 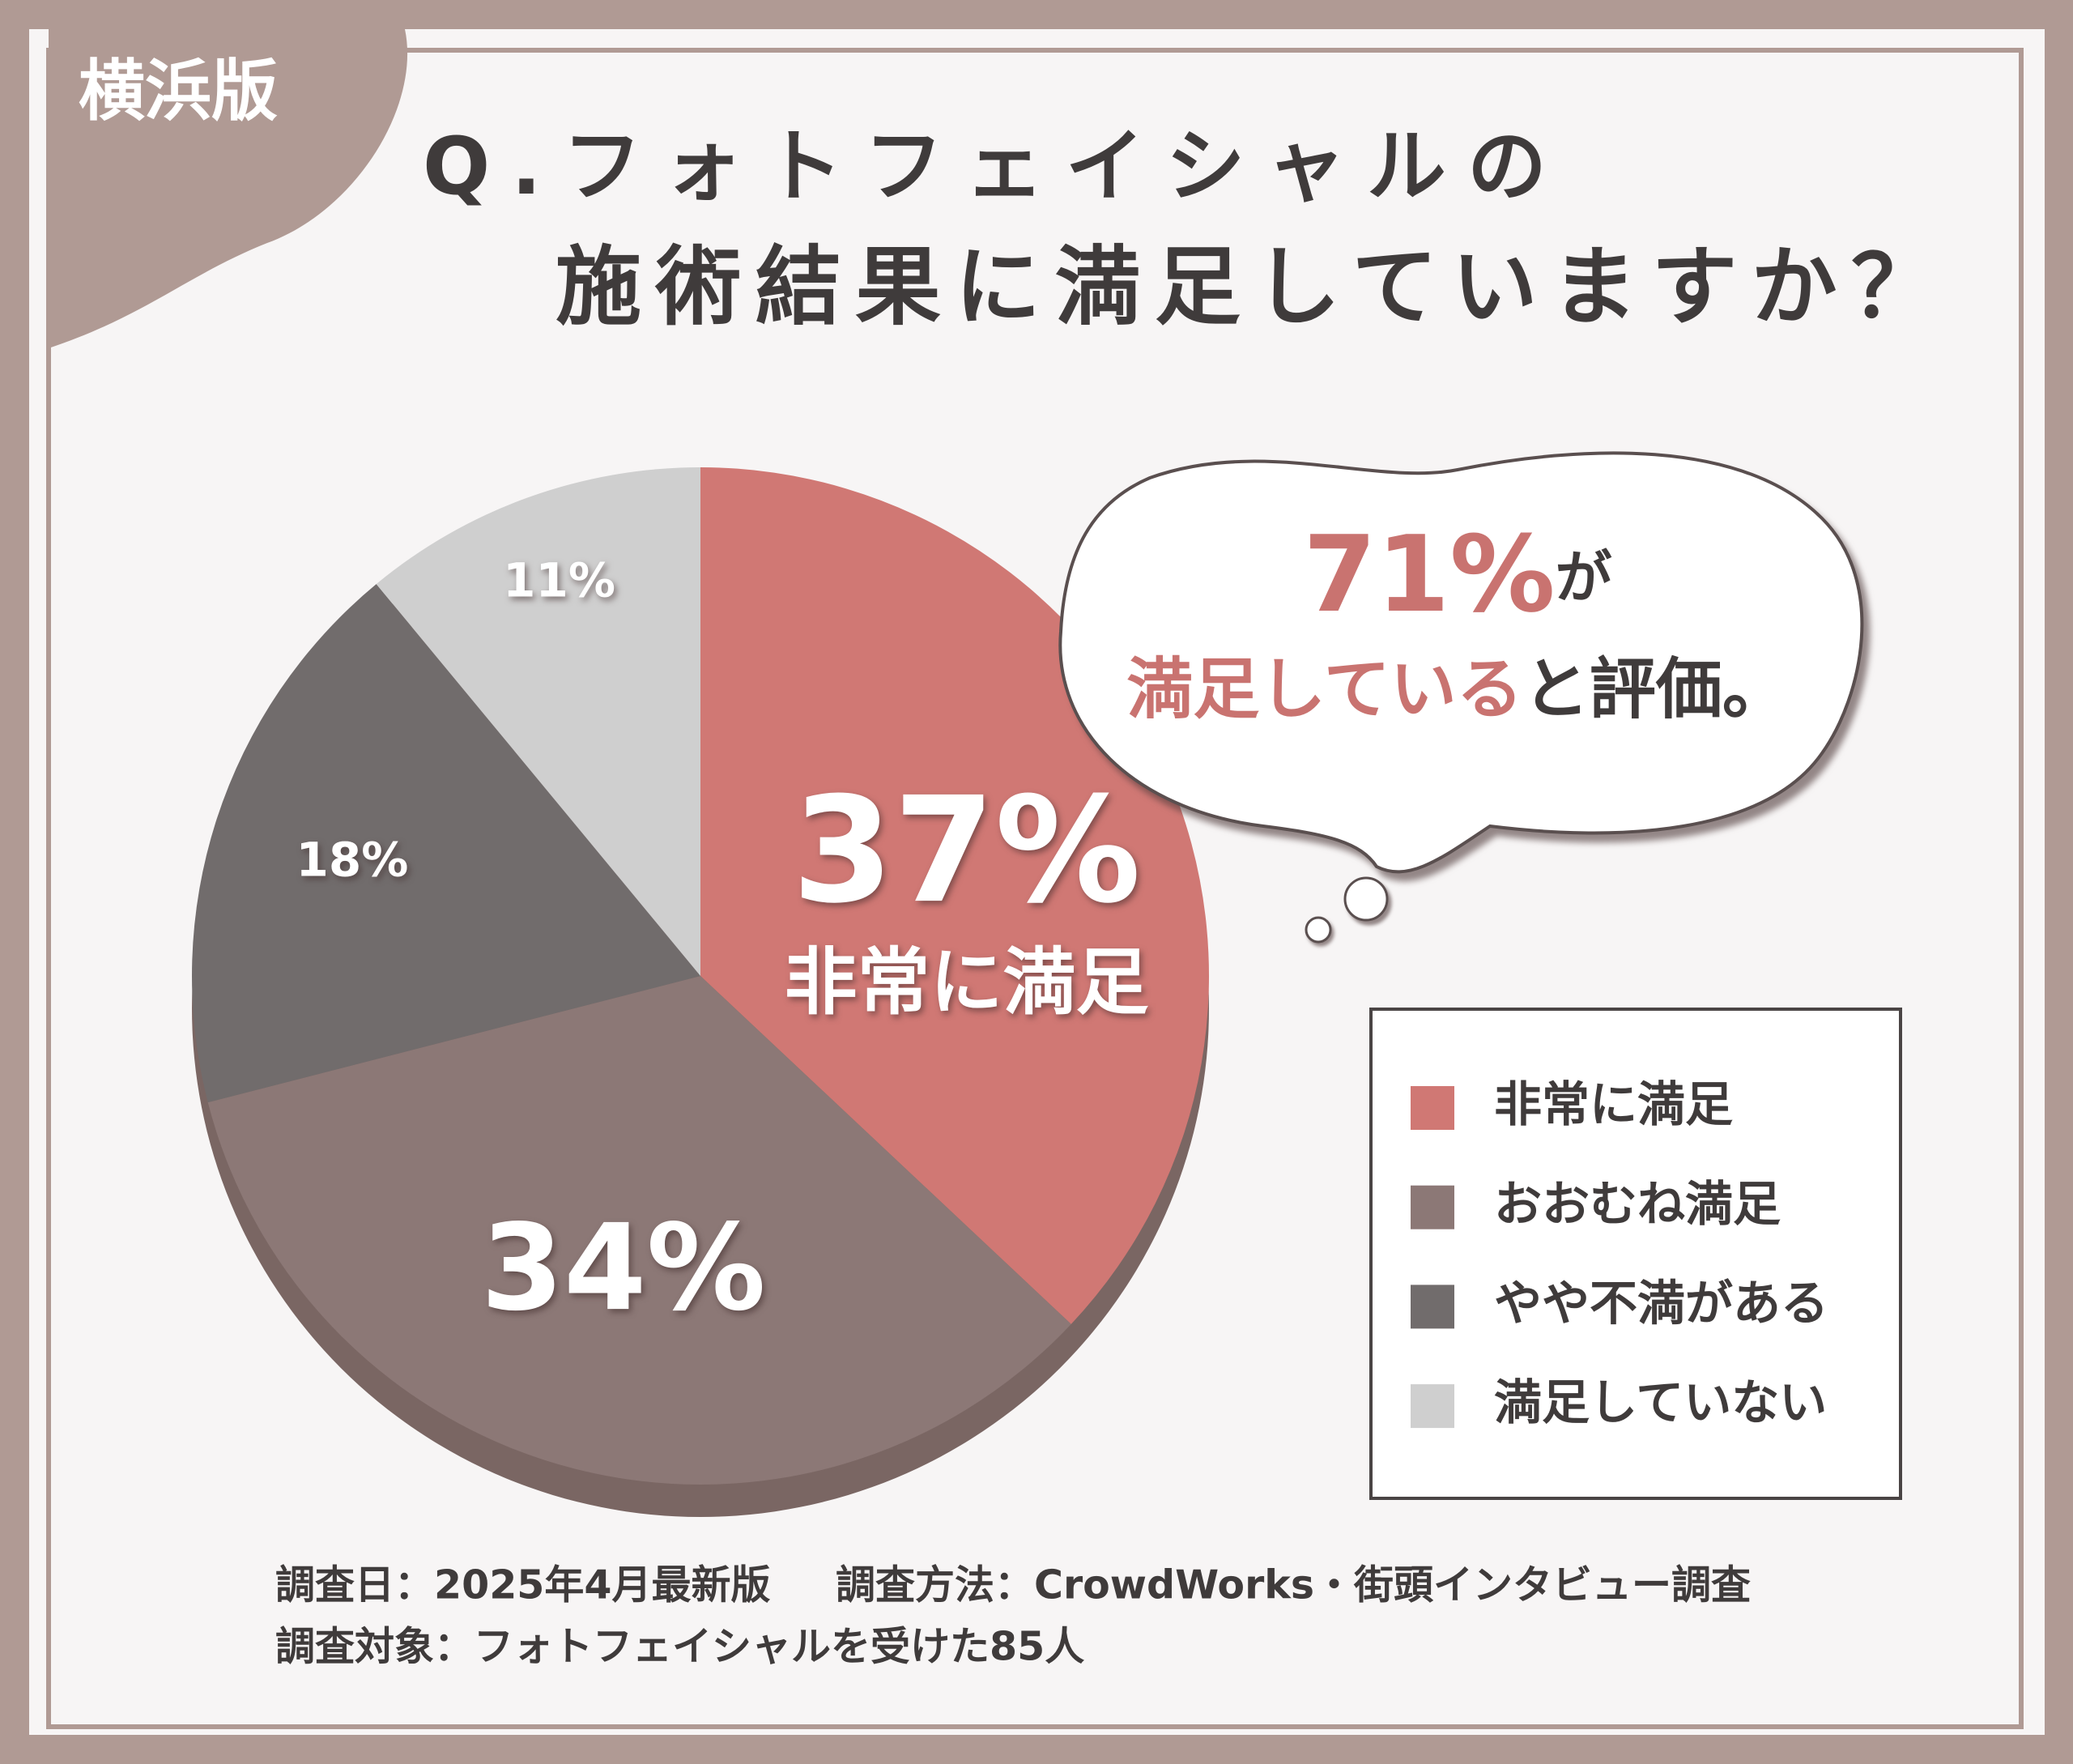 What do you see at coordinates (1613, 1104) in the screenshot?
I see `legend-label: 非常に満足` at bounding box center [1613, 1104].